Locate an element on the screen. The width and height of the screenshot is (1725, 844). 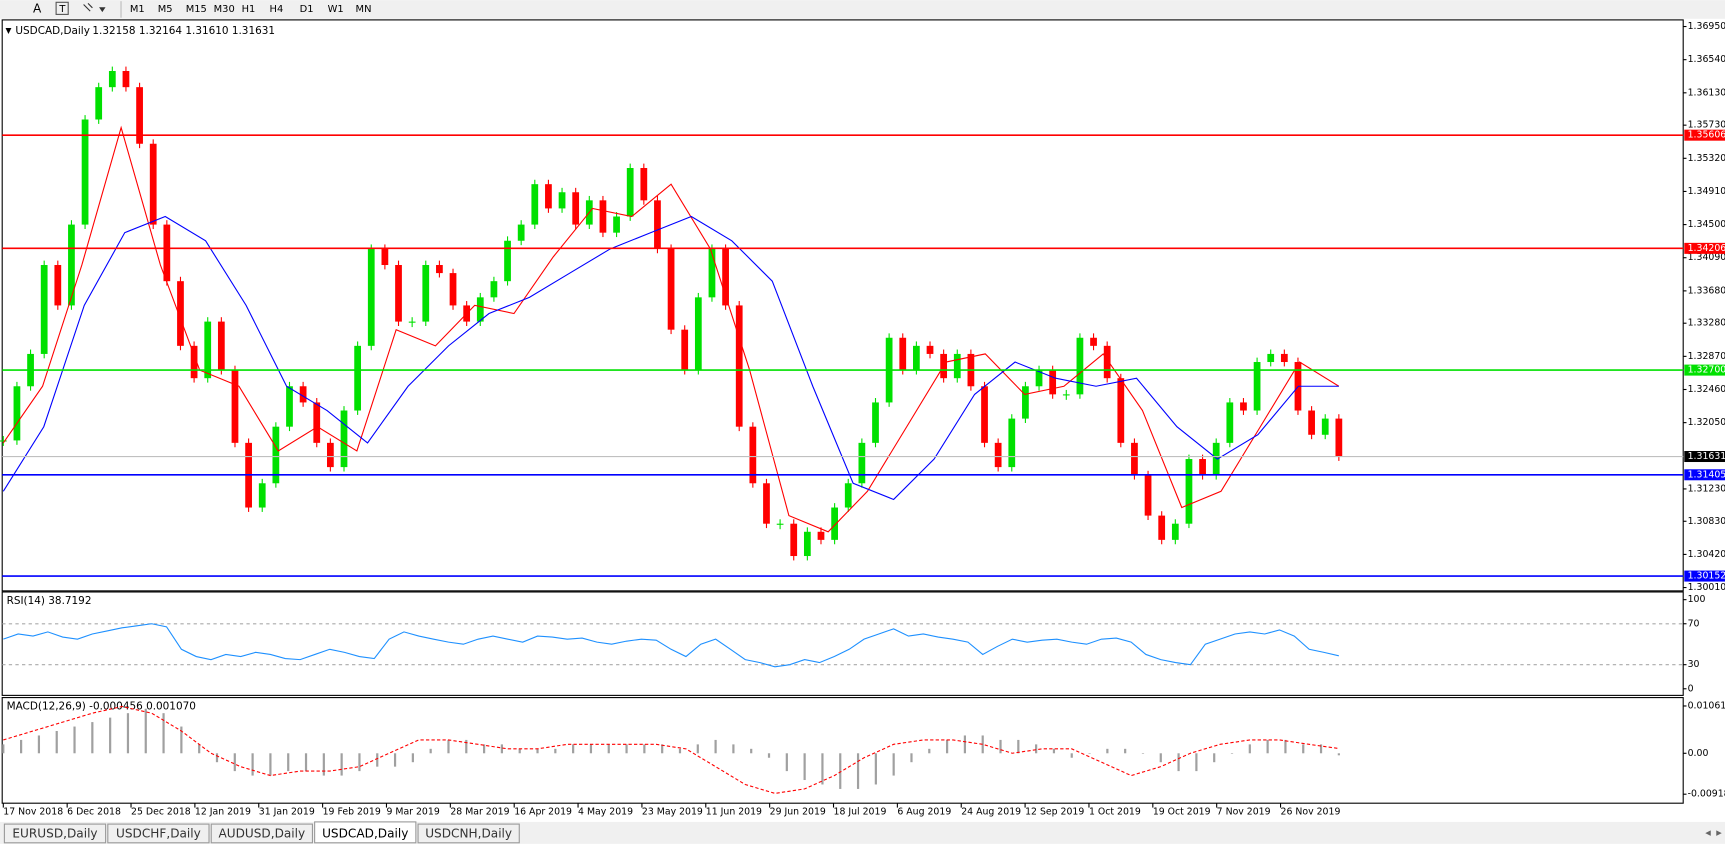
timeframe-button: MN is located at coordinates (364, 9).